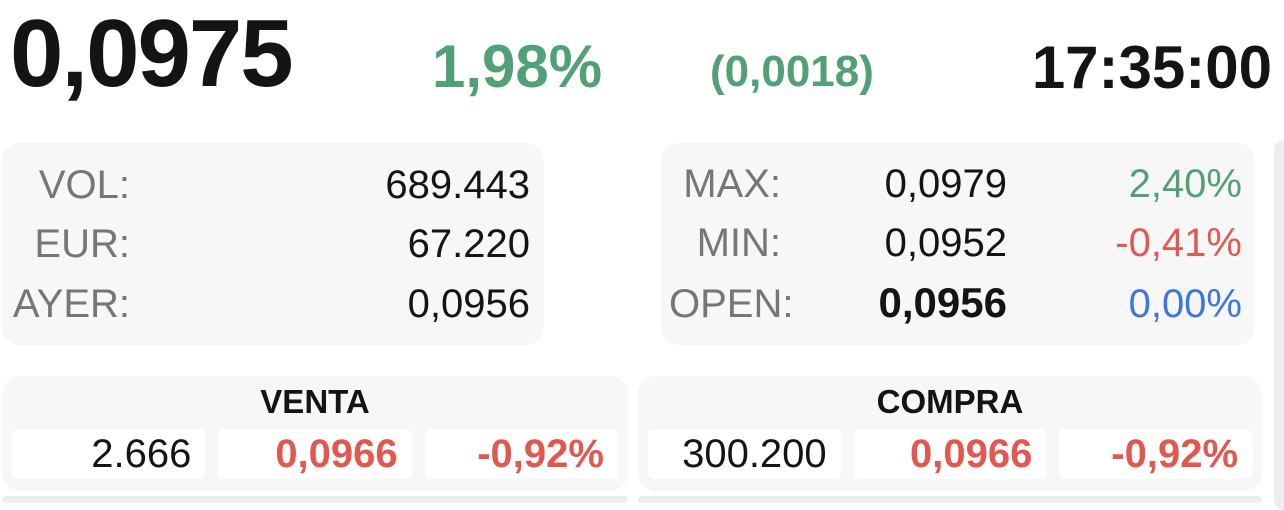  I want to click on buy-price-cell: 0,0966, so click(950, 454).